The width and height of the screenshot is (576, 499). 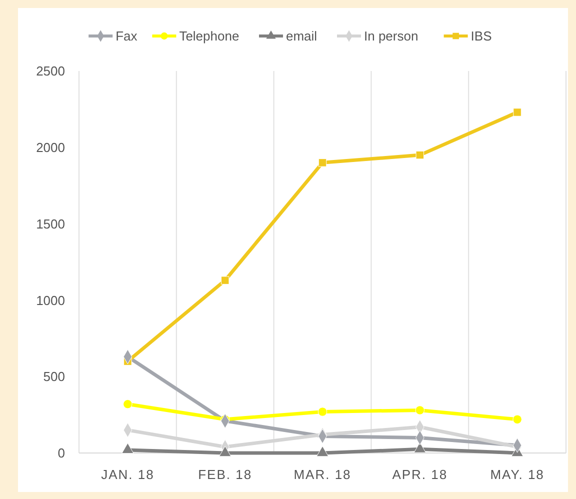 I want to click on x-tick-label: FEB. 18, so click(x=225, y=474).